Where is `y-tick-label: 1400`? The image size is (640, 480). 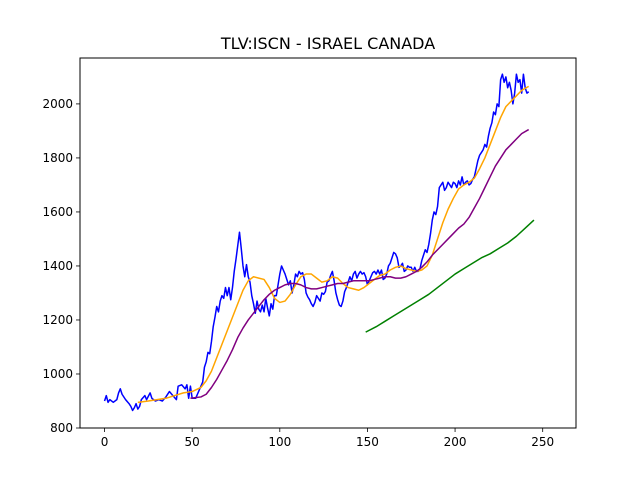 y-tick-label: 1400 is located at coordinates (57, 266).